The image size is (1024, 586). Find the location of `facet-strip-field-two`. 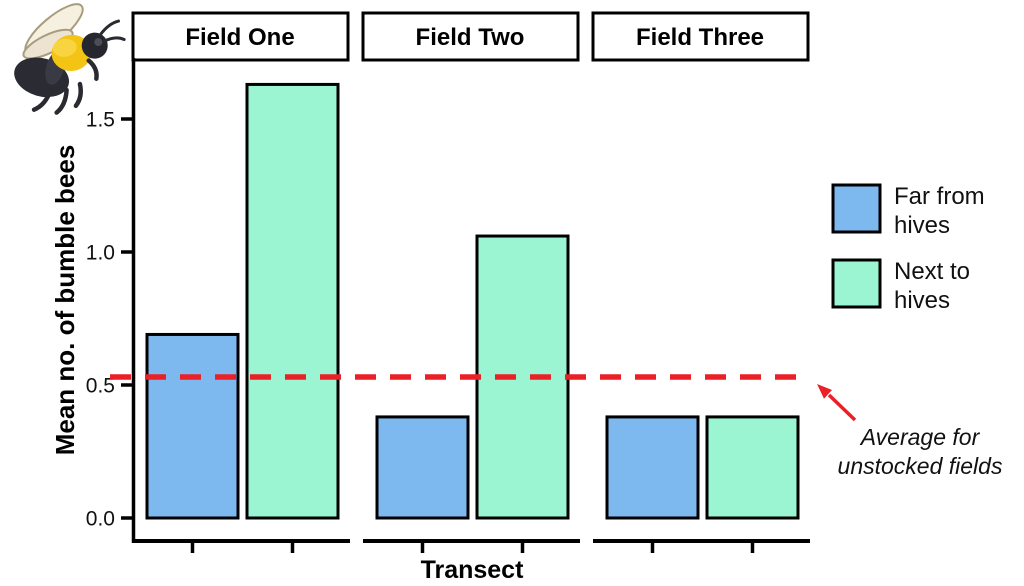

facet-strip-field-two is located at coordinates (470, 36).